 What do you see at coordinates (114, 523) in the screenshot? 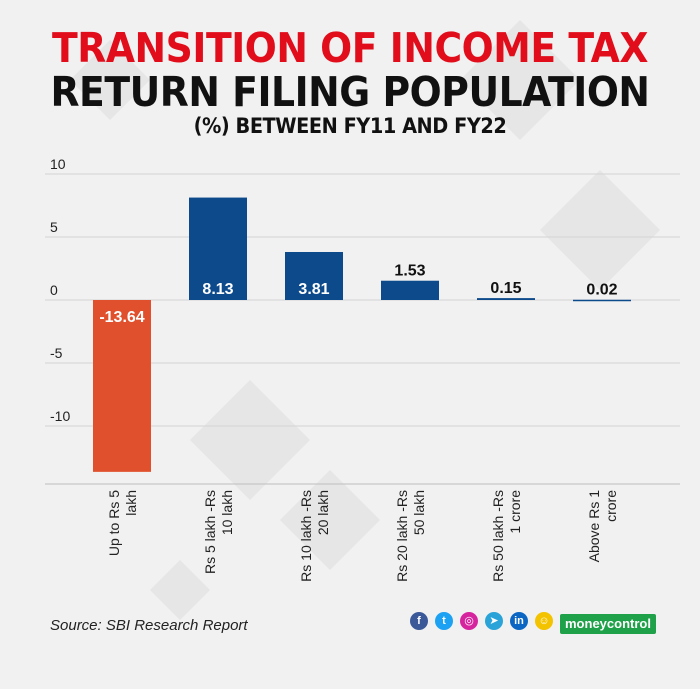
I see `x-tick-label-line: Up to Rs 5` at bounding box center [114, 523].